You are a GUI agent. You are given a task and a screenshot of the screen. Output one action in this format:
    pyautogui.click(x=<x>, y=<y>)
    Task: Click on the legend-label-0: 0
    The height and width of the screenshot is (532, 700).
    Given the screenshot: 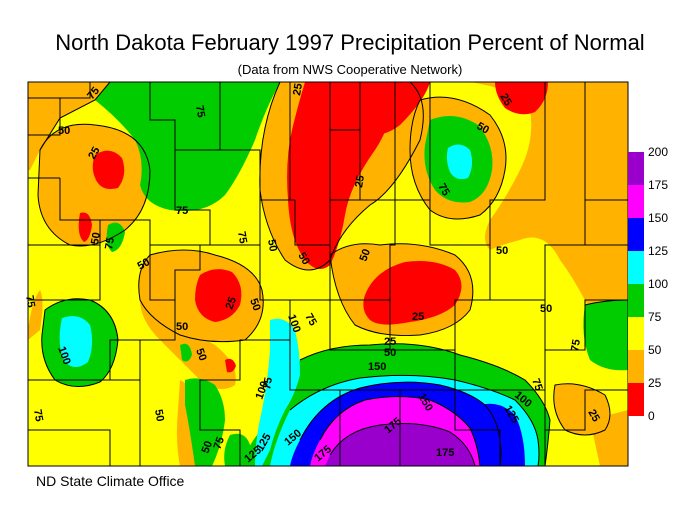 What is the action you would take?
    pyautogui.click(x=651, y=416)
    